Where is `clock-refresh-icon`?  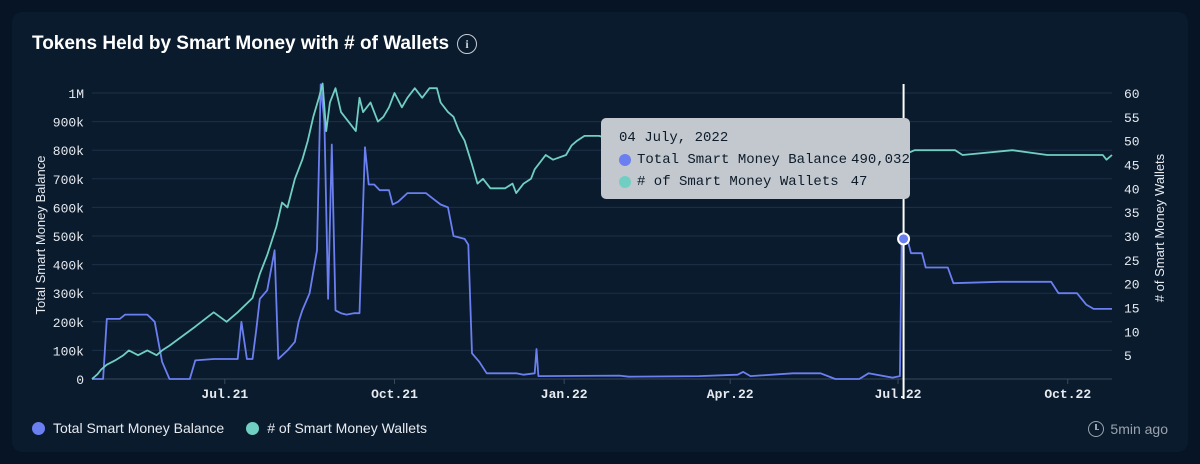
clock-refresh-icon is located at coordinates (1096, 429).